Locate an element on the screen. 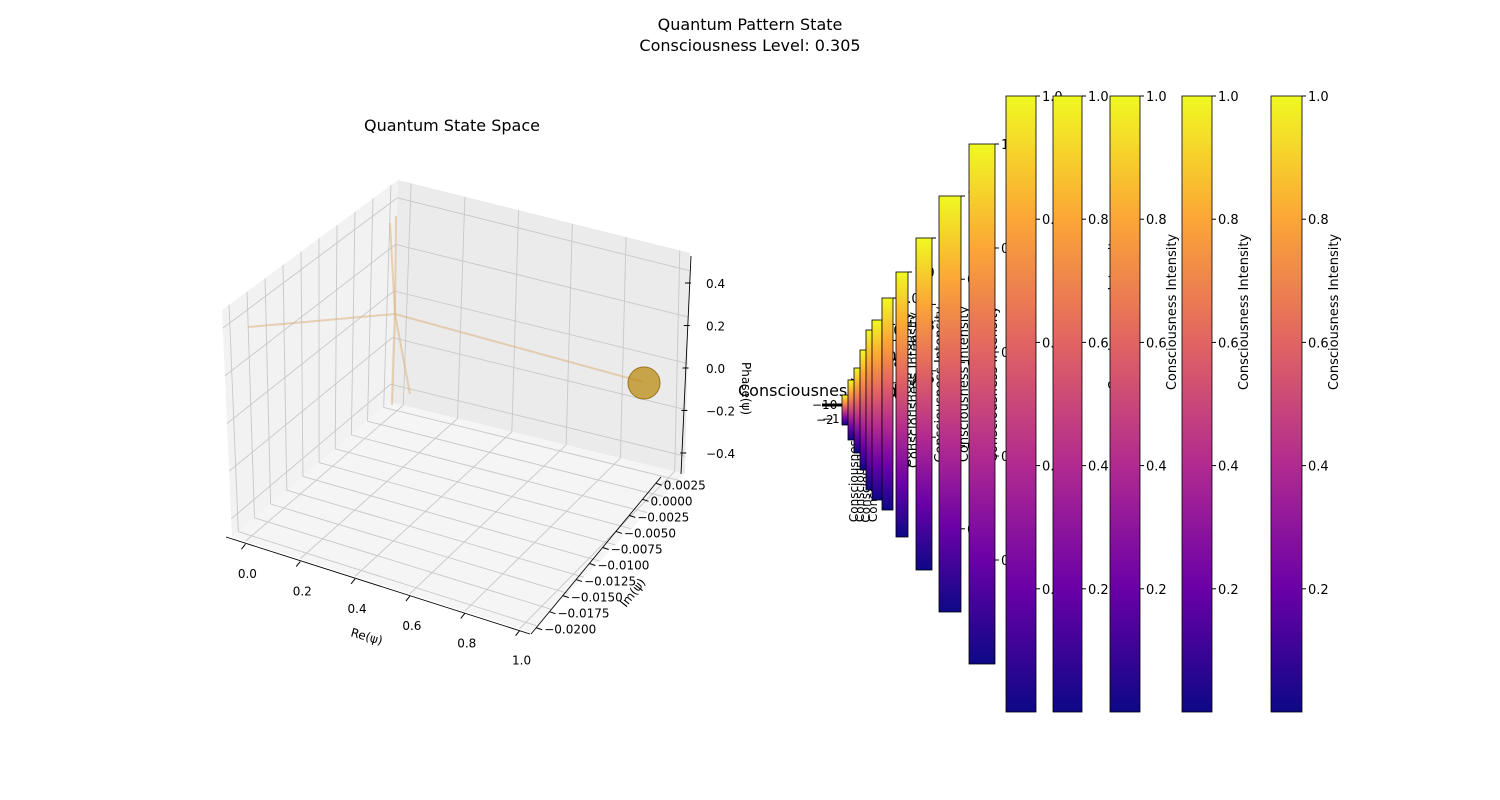  y-tick-label: −0.0100 is located at coordinates (623, 566).